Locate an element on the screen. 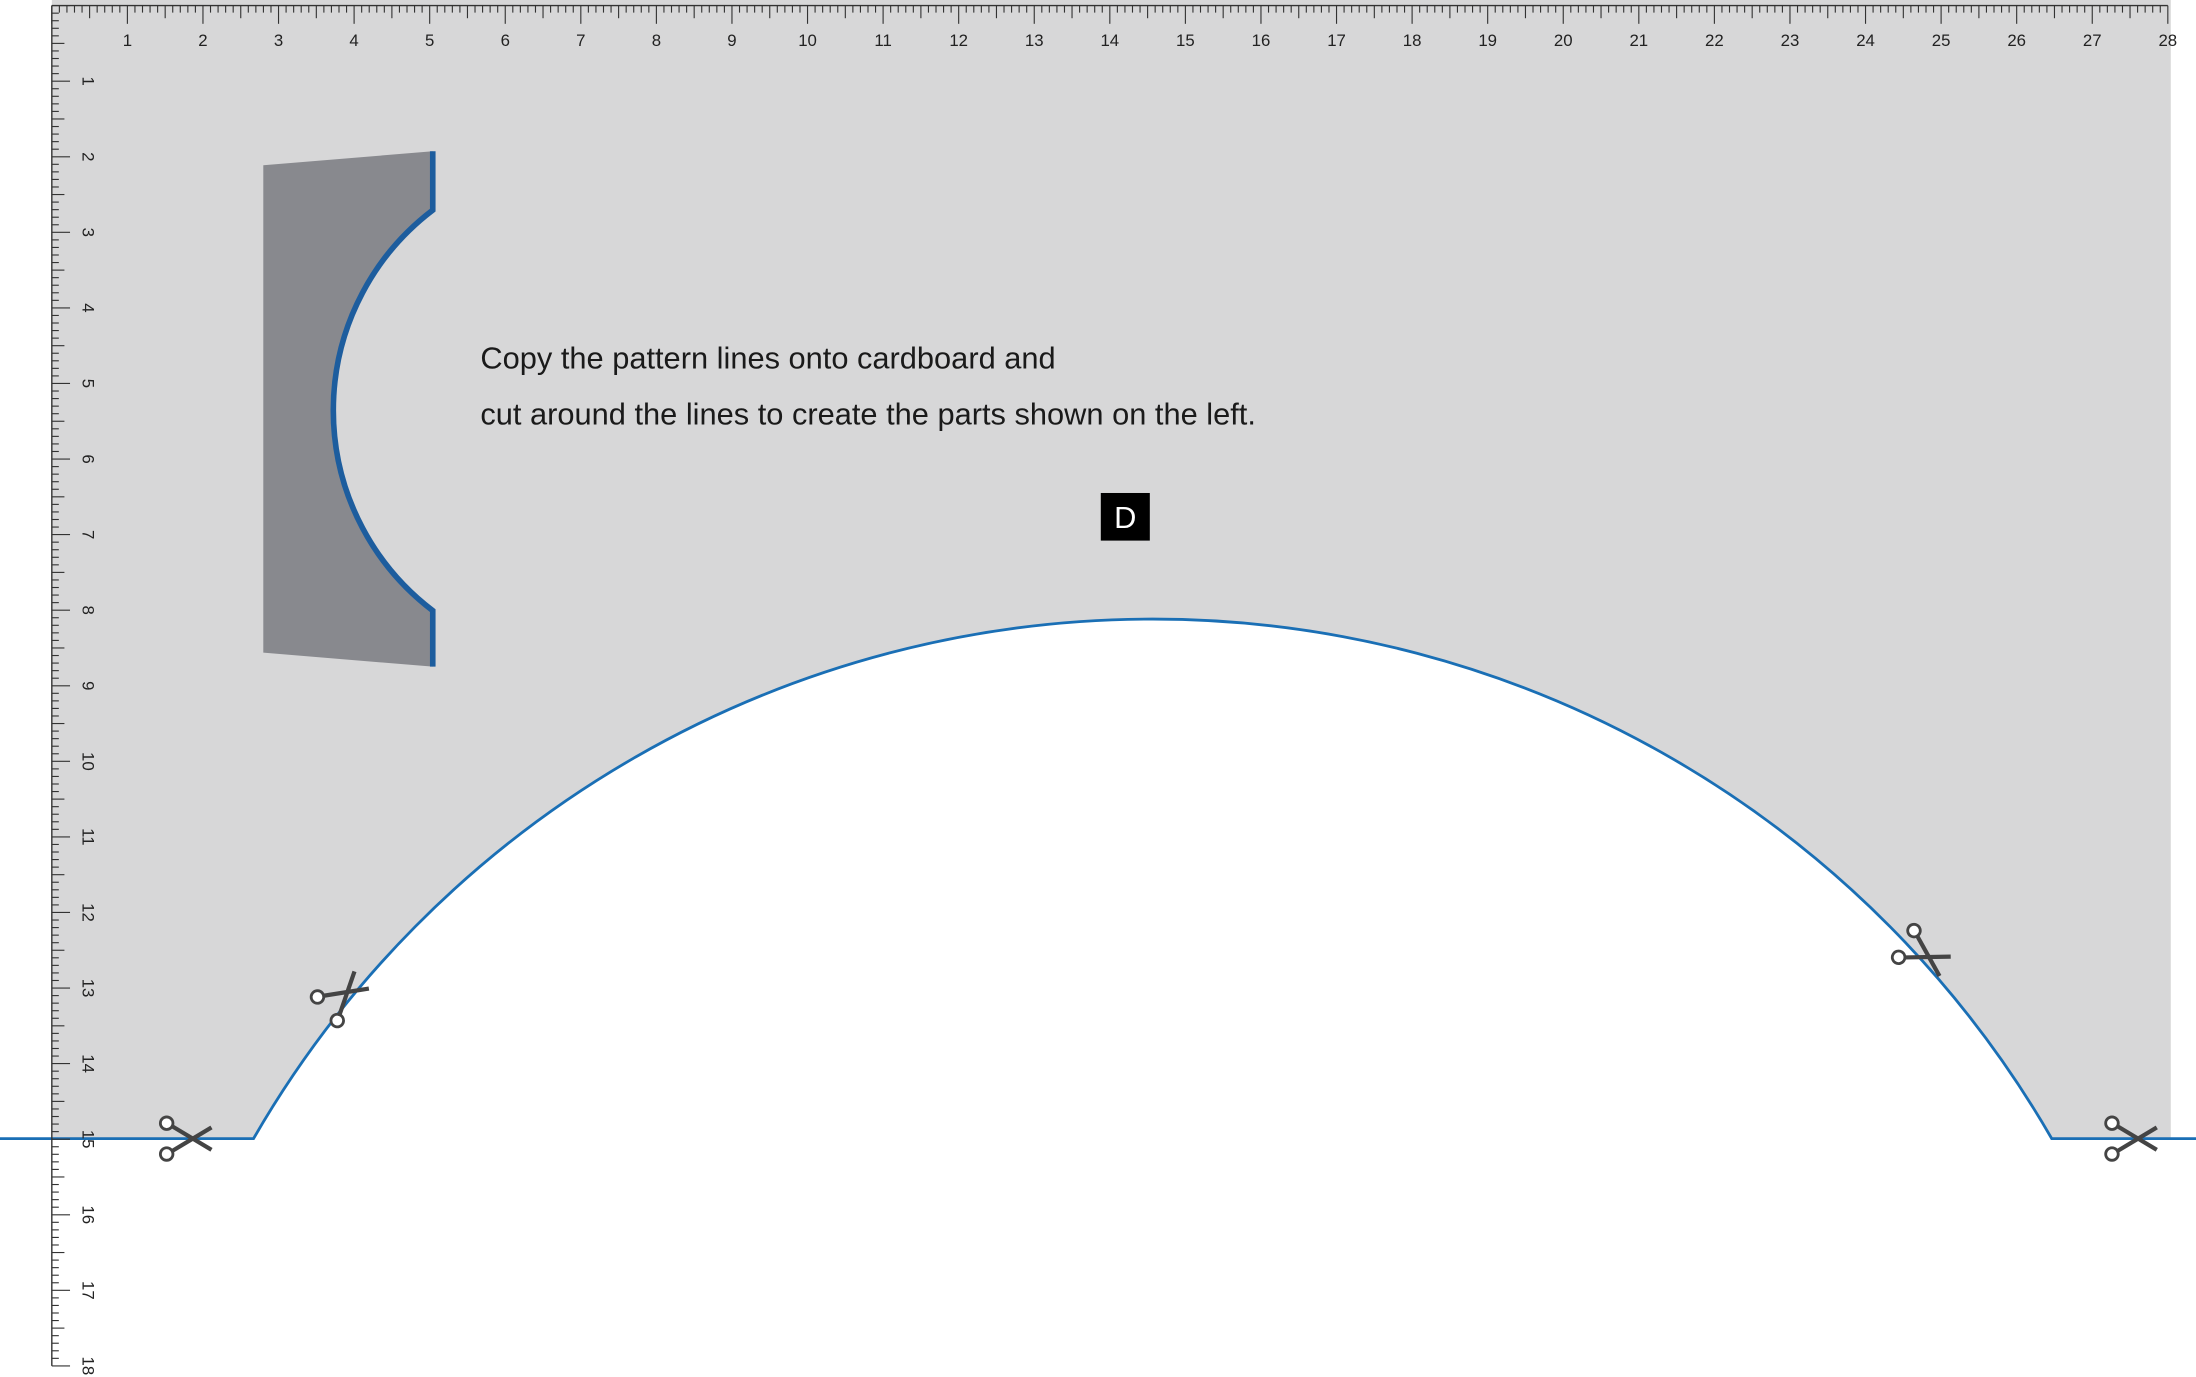  ruler-label: 25 is located at coordinates (1941, 40).